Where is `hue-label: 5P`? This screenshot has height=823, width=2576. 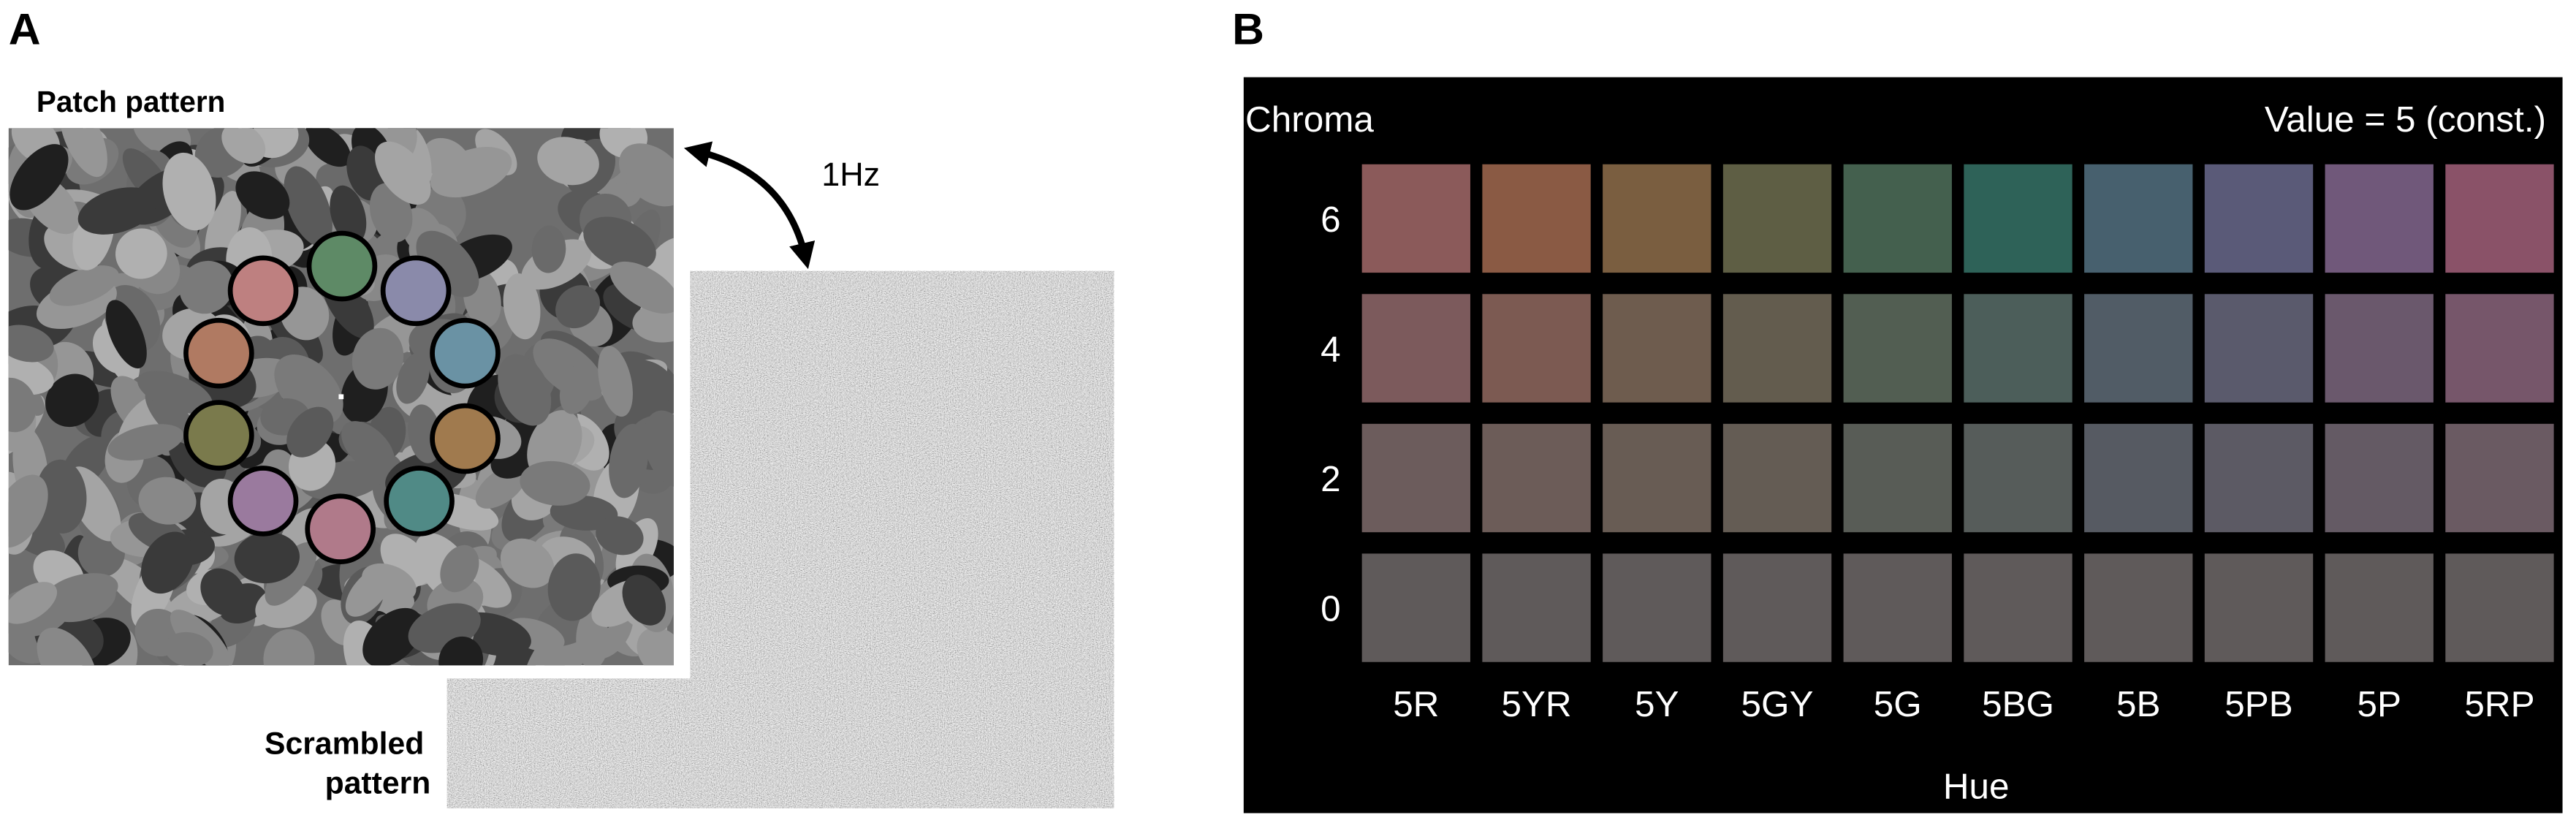 hue-label: 5P is located at coordinates (2379, 704).